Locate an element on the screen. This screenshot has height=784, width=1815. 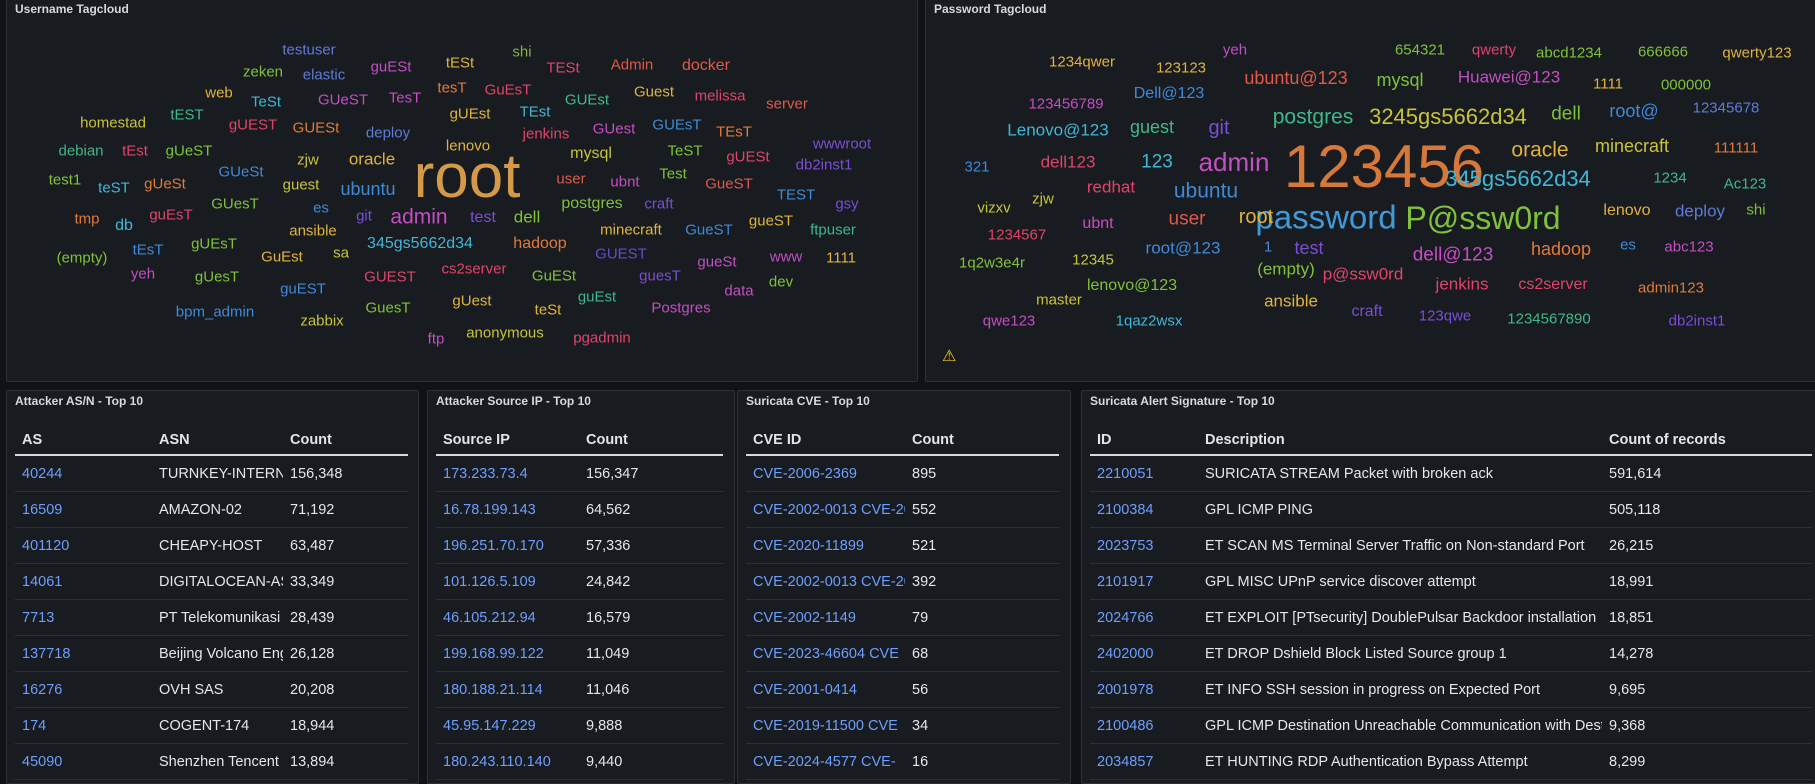
tag-word: (empty) is located at coordinates (82, 258).